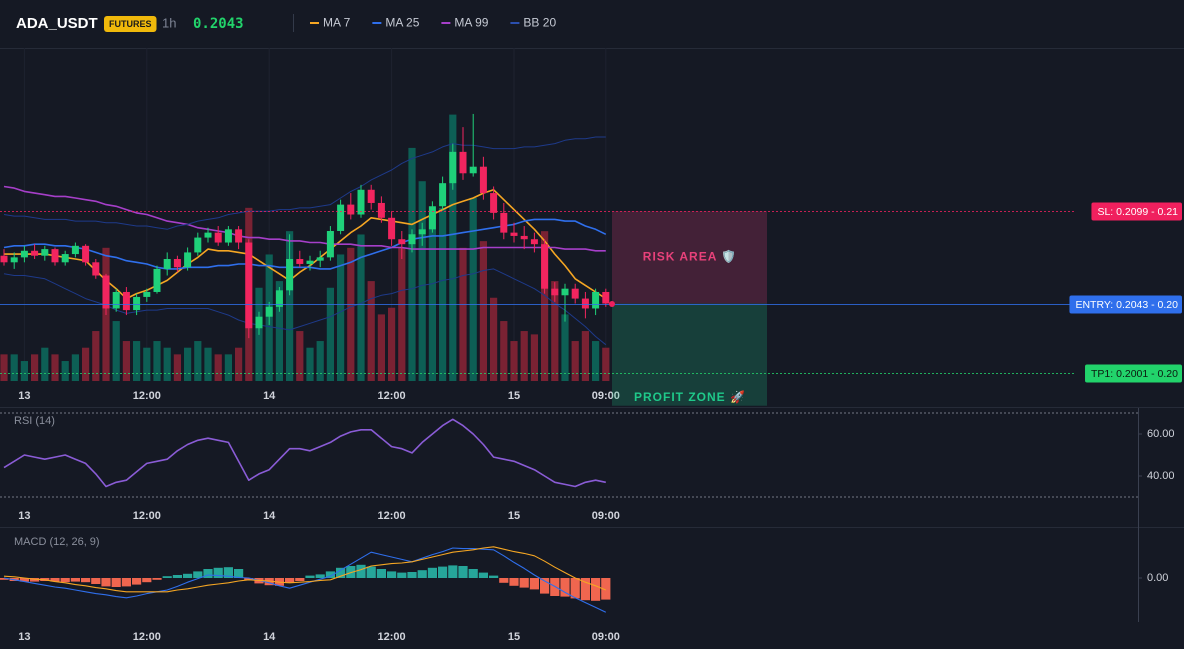 The width and height of the screenshot is (1184, 649). I want to click on price-tag: TP1: 0.2001 - 0.20, so click(1133, 373).